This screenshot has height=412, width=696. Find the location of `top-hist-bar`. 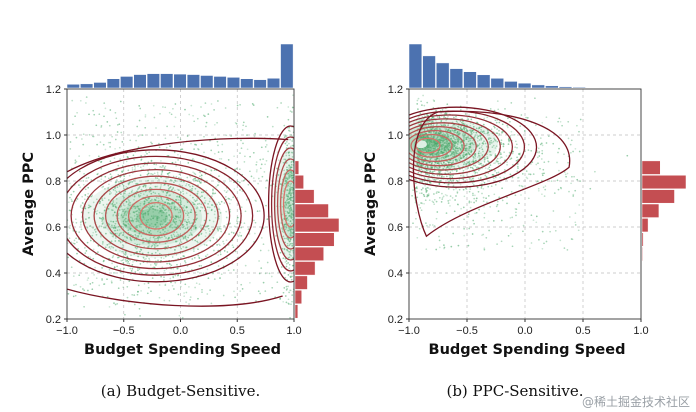

top-hist-bar is located at coordinates (511, 85).